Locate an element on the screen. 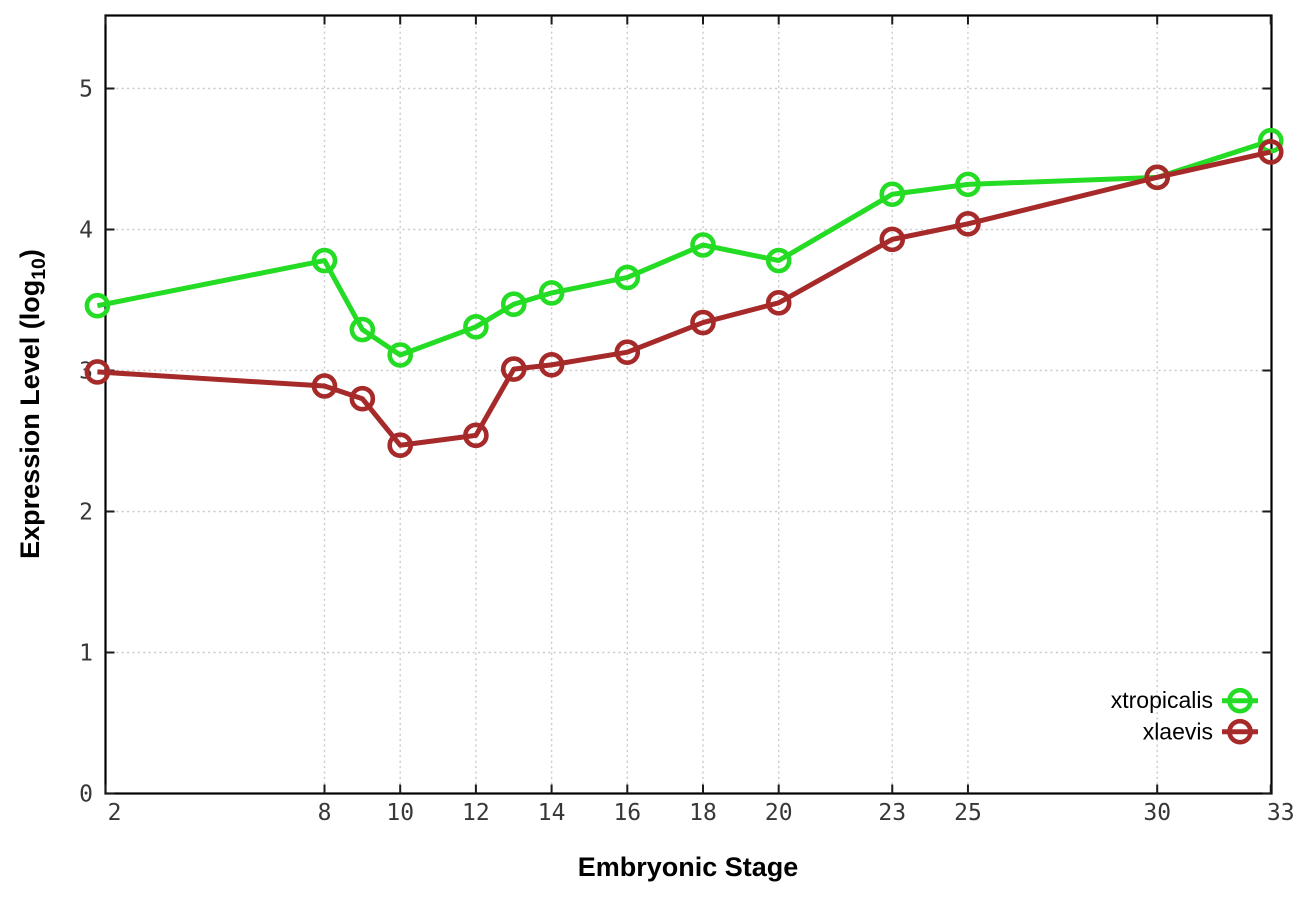 The height and width of the screenshot is (907, 1296). y-tick-label-5: 5 is located at coordinates (86, 90).